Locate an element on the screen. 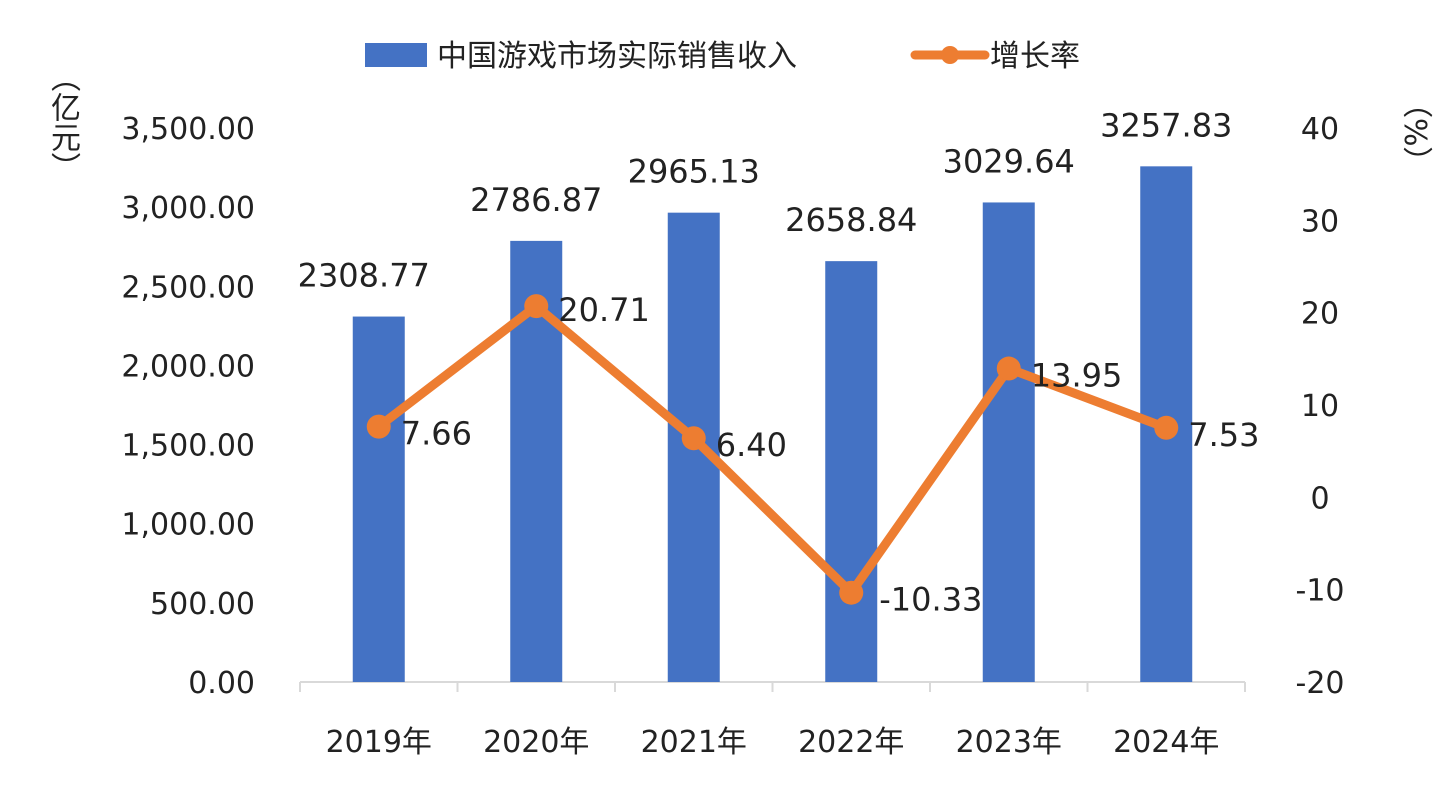  growth-value-label: 7.66 is located at coordinates (436, 434).